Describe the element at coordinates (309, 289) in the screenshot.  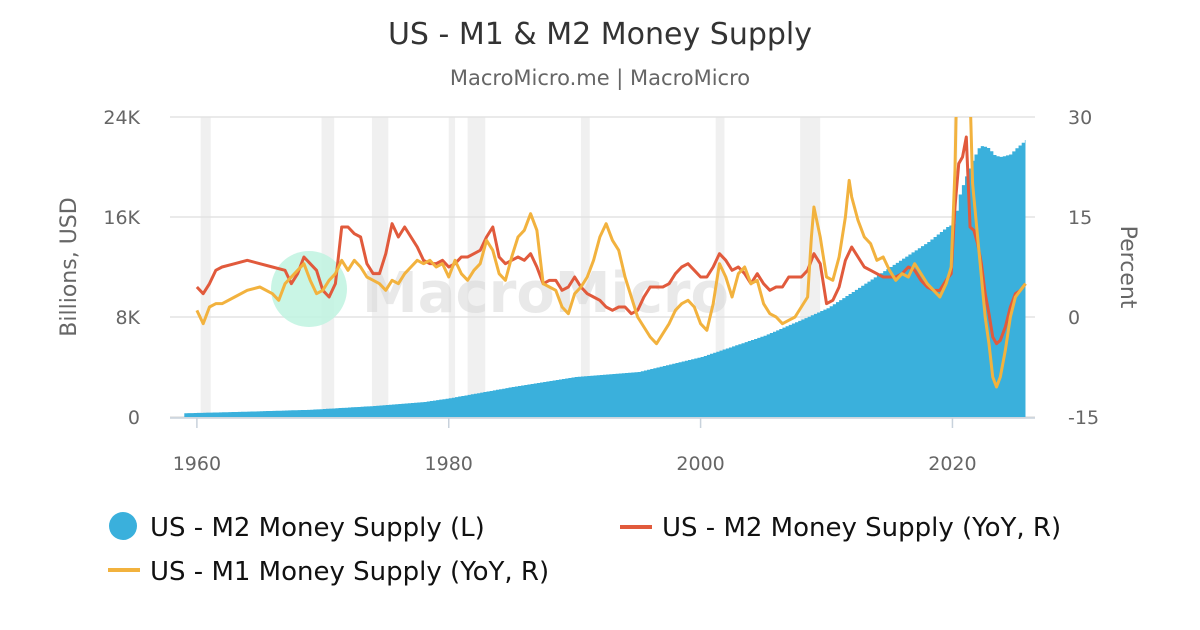
I see `watermark-logo-icon` at that location.